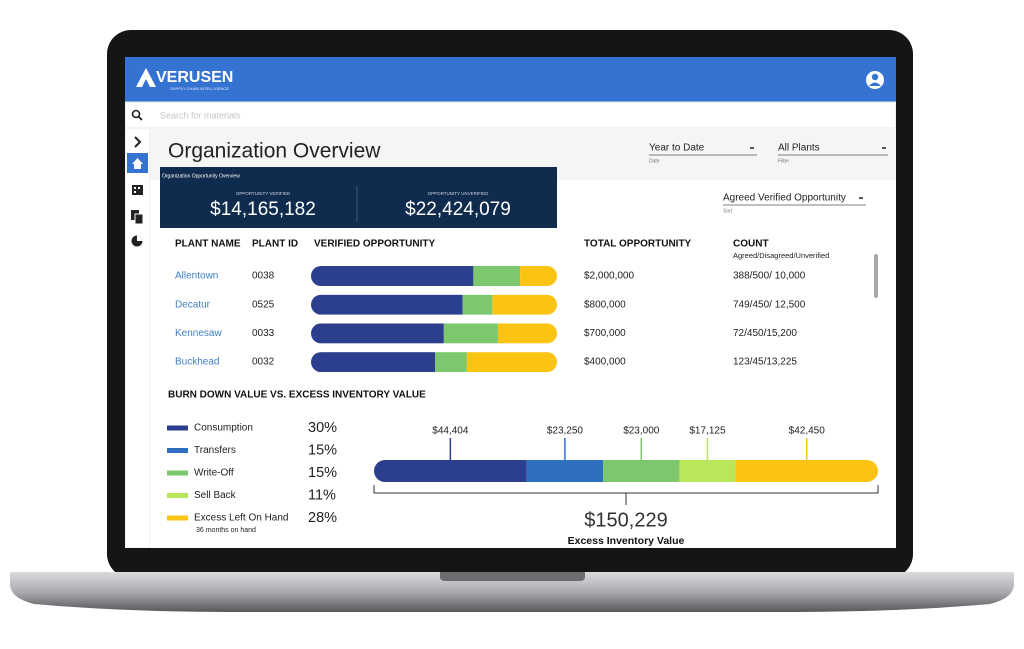 The width and height of the screenshot is (1024, 649). I want to click on logo-mark, so click(146, 77).